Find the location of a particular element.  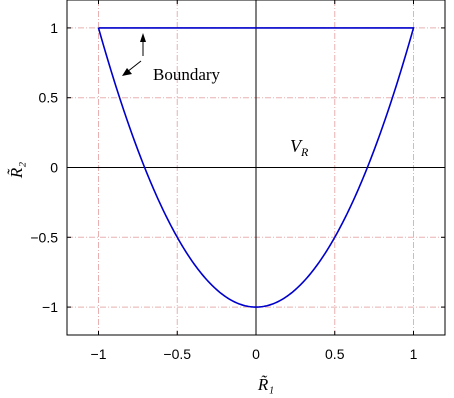

arrow-left-shaft is located at coordinates (134, 66).